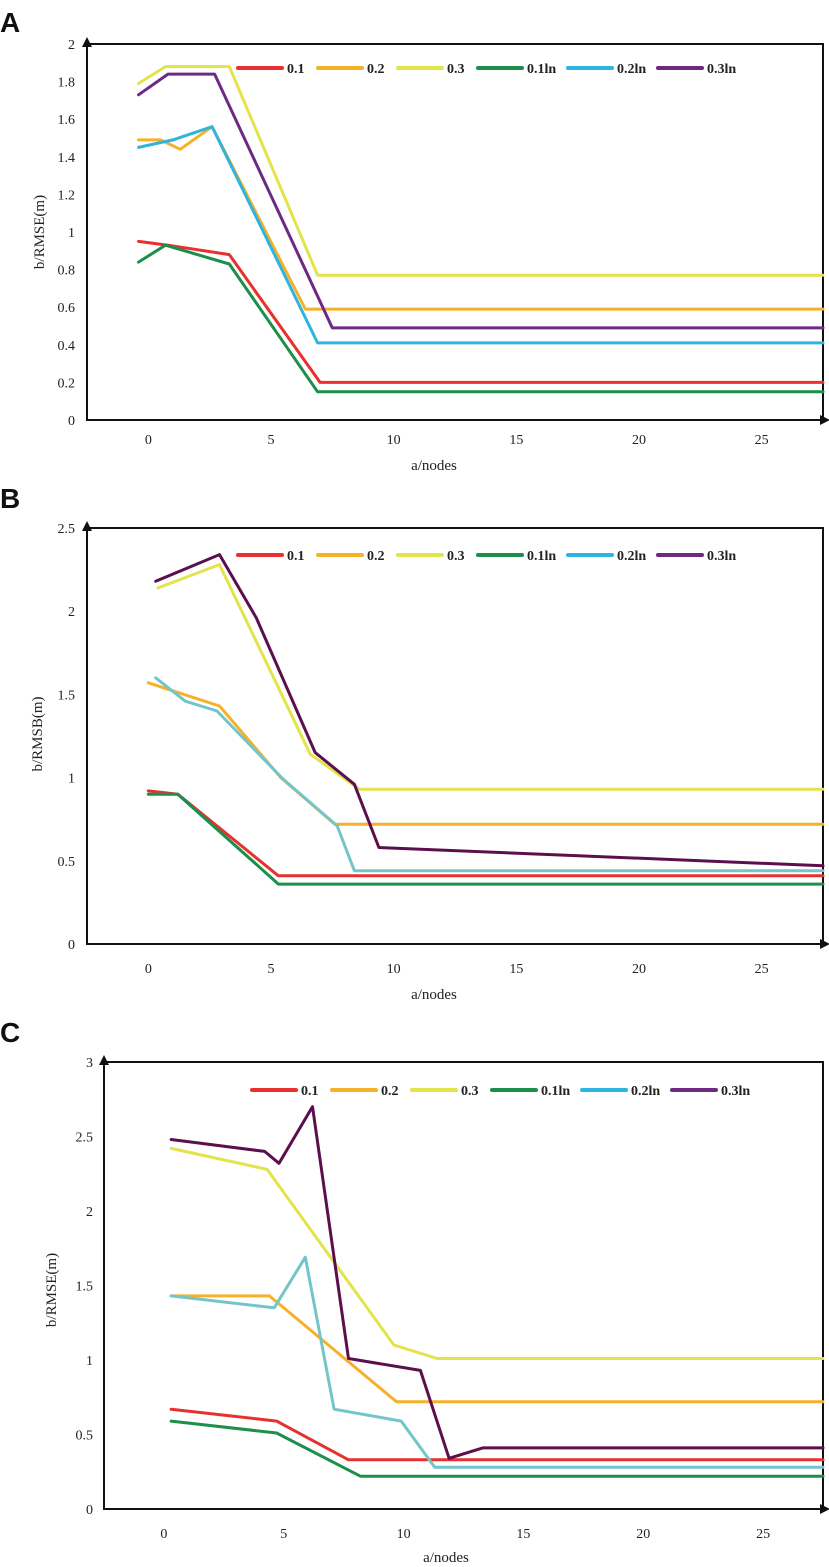 This screenshot has width=829, height=1567. Describe the element at coordinates (67, 120) in the screenshot. I see `y-tick-label: 1.6` at that location.